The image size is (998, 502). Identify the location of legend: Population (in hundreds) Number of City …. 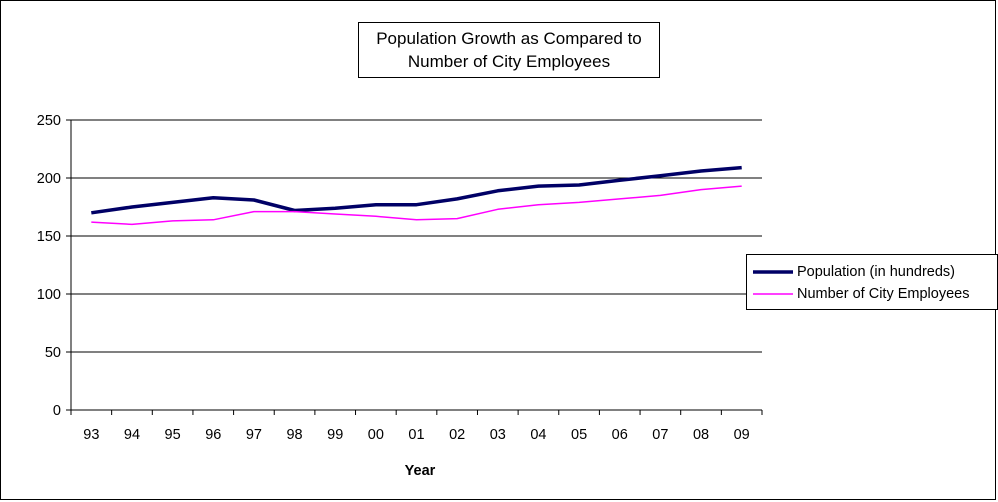
(872, 282).